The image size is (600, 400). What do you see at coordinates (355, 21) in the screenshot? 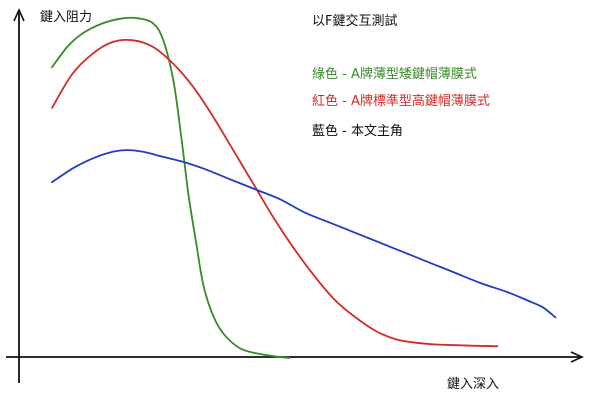
I see `chart-title: 以F鍵交互測試` at bounding box center [355, 21].